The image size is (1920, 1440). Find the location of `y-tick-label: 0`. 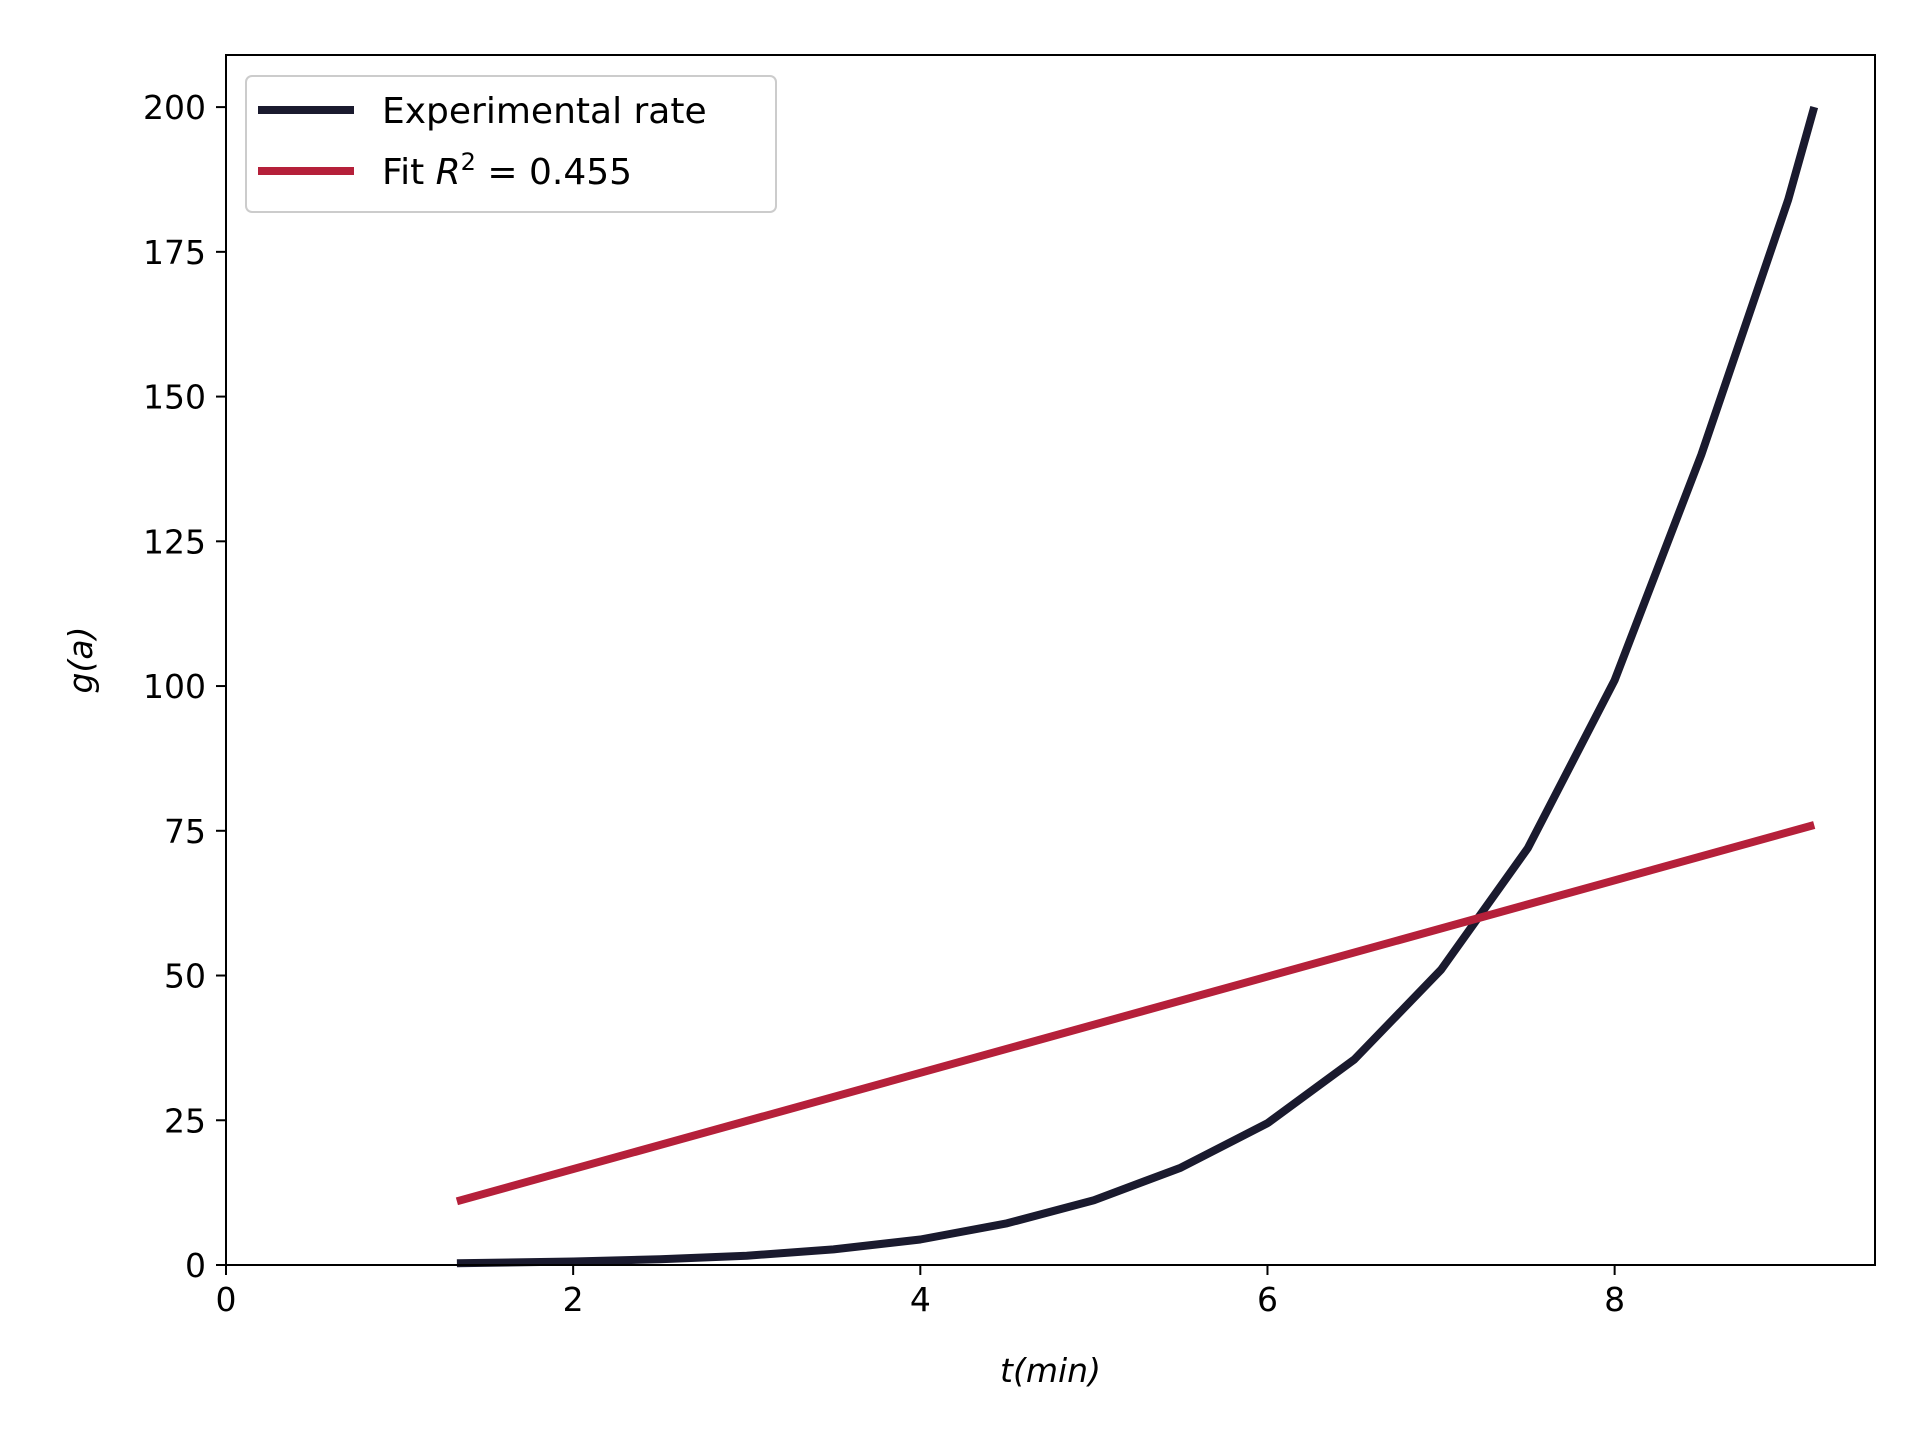

y-tick-label: 0 is located at coordinates (195, 1265).